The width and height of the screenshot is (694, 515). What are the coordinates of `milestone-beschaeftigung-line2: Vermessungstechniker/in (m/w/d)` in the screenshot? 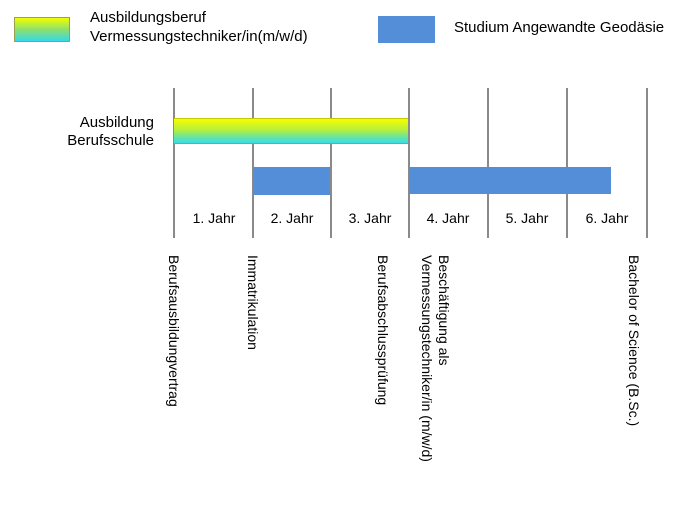 It's located at (427, 358).